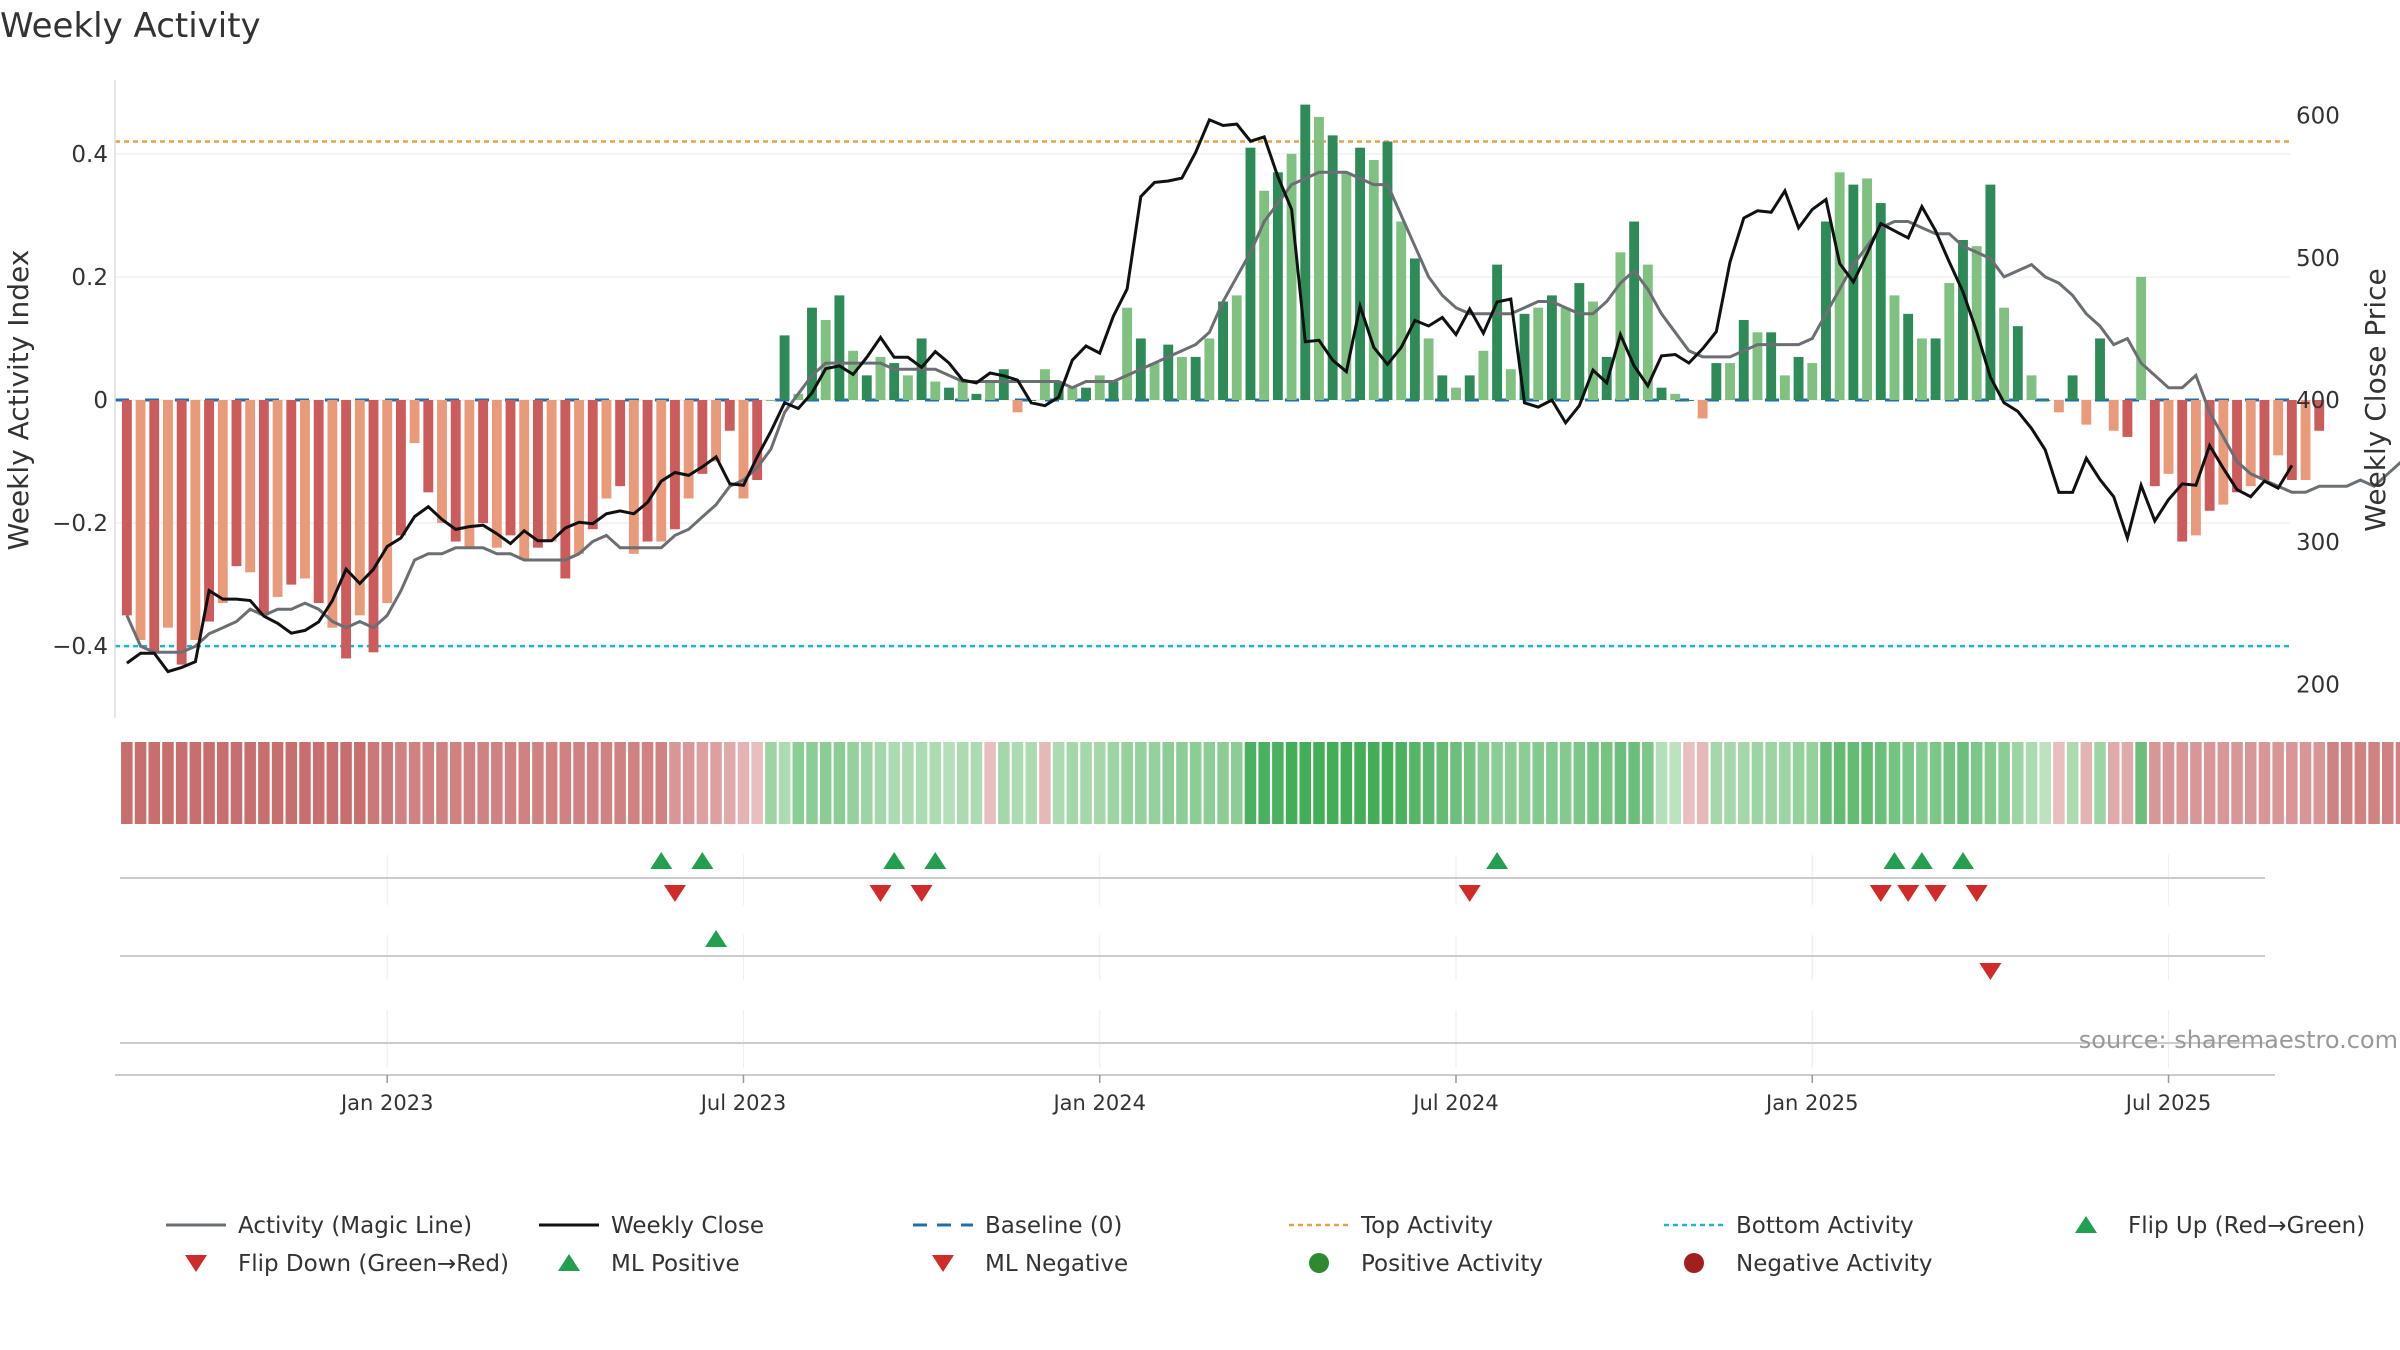 The image size is (2400, 1350). What do you see at coordinates (1319, 1263) in the screenshot?
I see `legend-swatch-positive-activity` at bounding box center [1319, 1263].